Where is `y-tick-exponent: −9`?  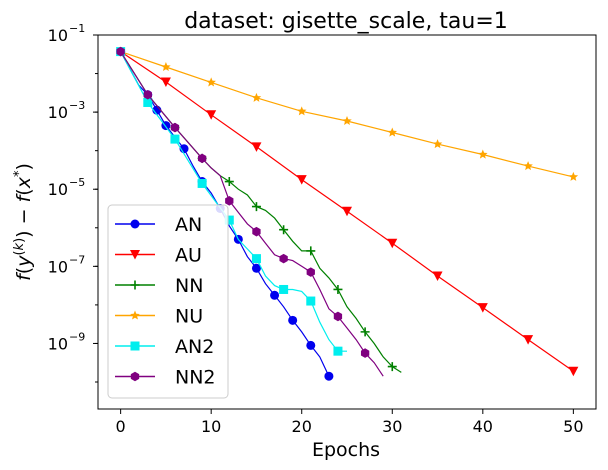 y-tick-exponent: −9 is located at coordinates (77, 336).